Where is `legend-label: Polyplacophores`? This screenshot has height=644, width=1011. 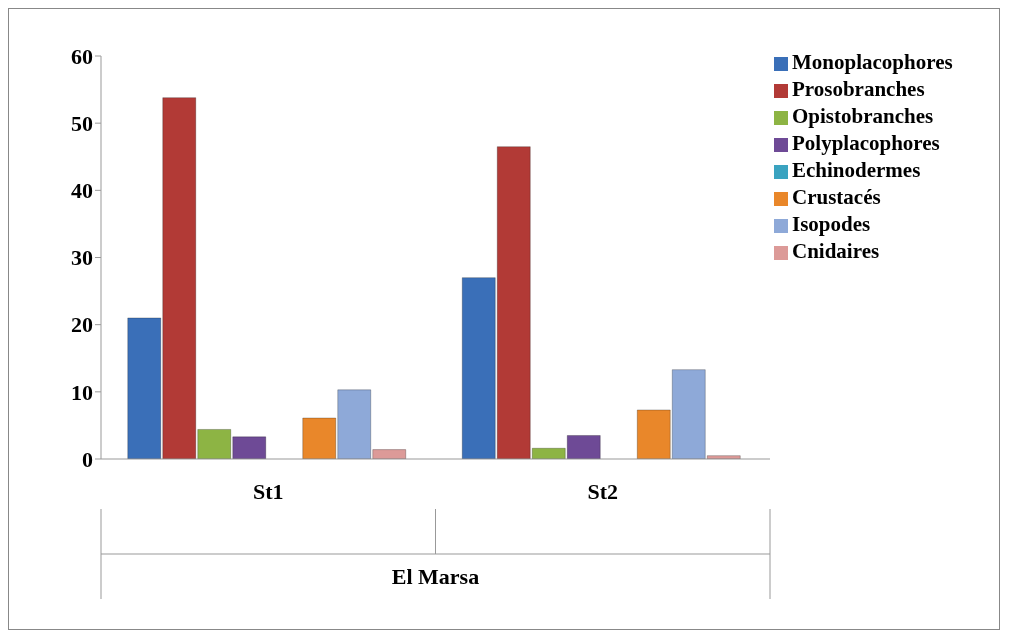
legend-label: Polyplacophores is located at coordinates (866, 143).